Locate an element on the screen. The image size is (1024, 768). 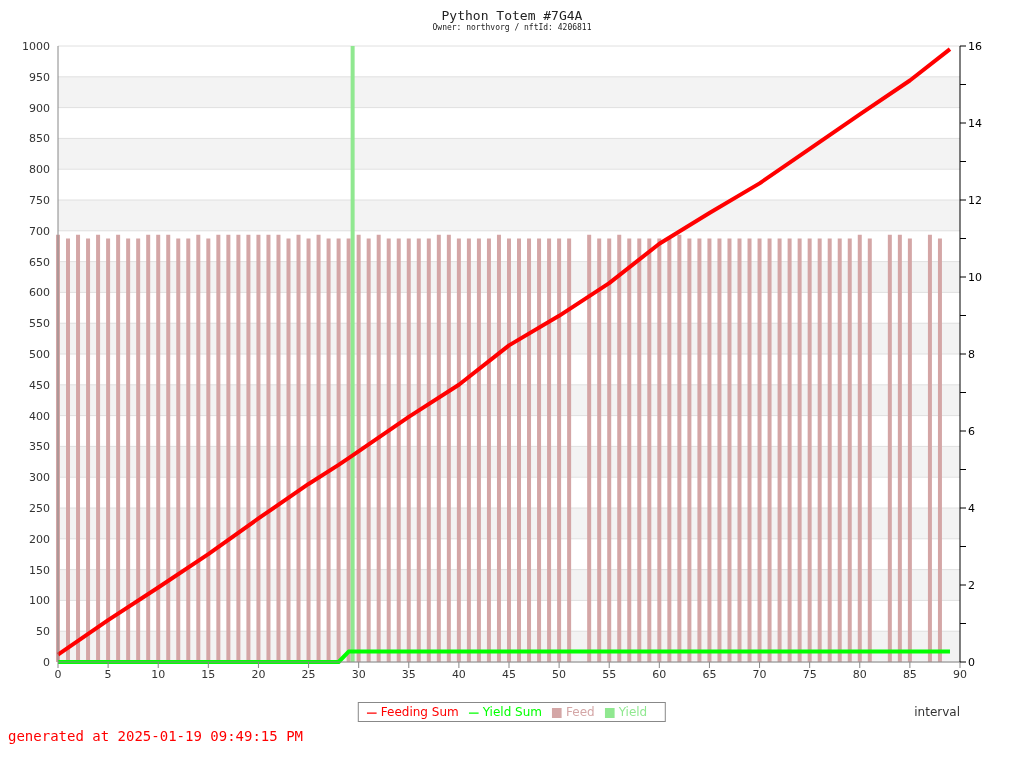
y2-tick-label: 10 is located at coordinates (975, 277).